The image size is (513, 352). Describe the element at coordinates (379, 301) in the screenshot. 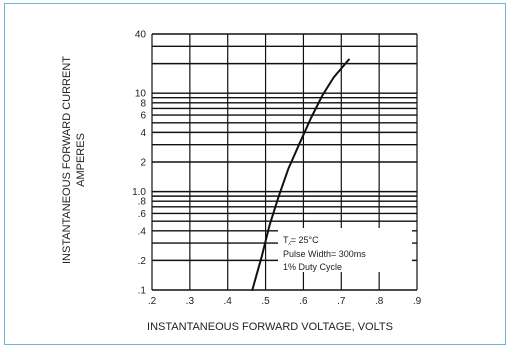

I see `x-tick-label: .8` at that location.